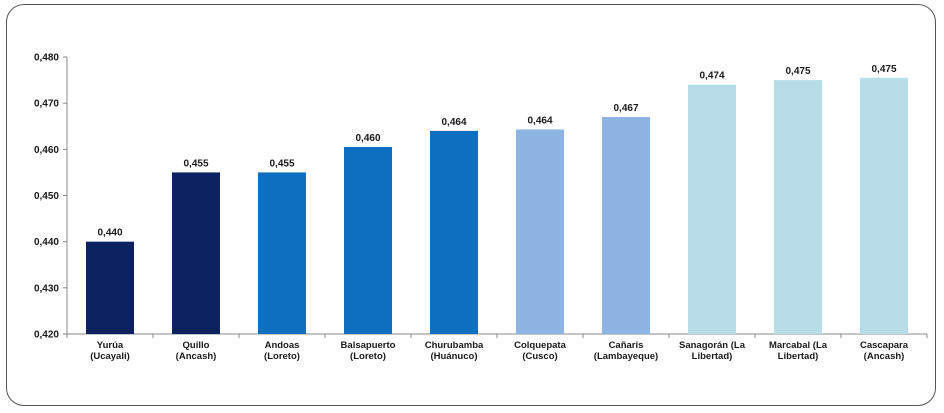 This screenshot has width=944, height=413. I want to click on x-tick-label: Andoas, so click(282, 345).